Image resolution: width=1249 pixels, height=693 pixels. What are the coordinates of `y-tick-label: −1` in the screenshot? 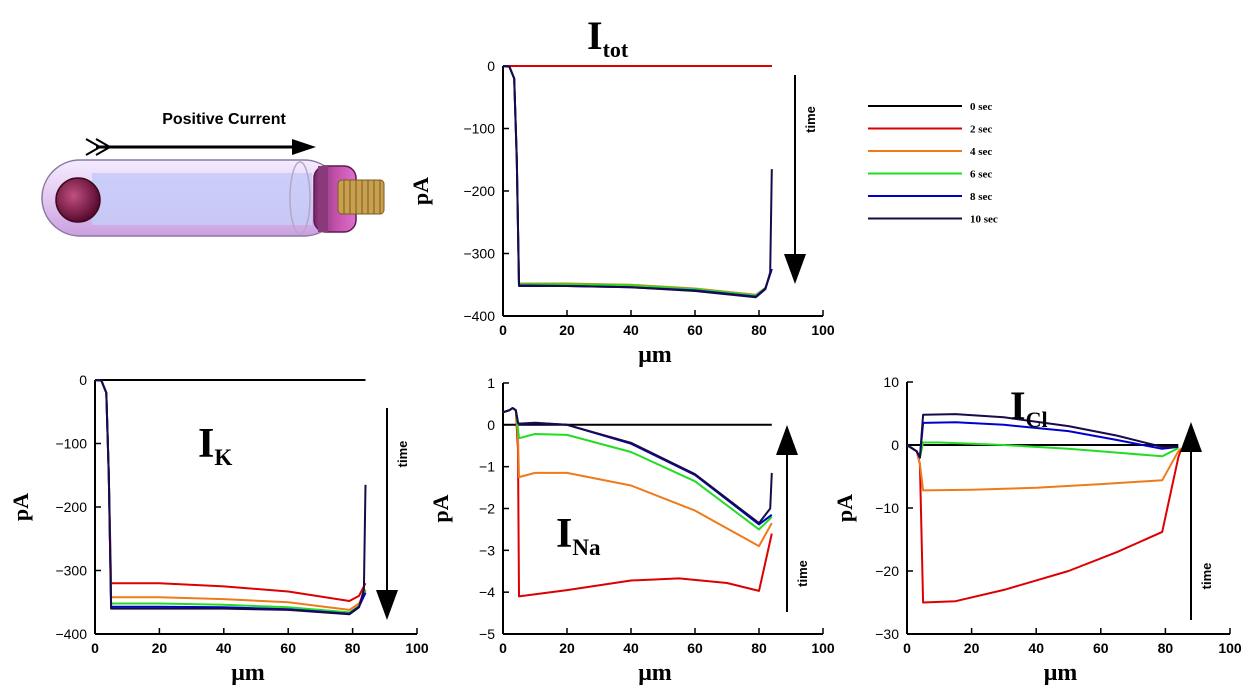 It's located at (487, 467).